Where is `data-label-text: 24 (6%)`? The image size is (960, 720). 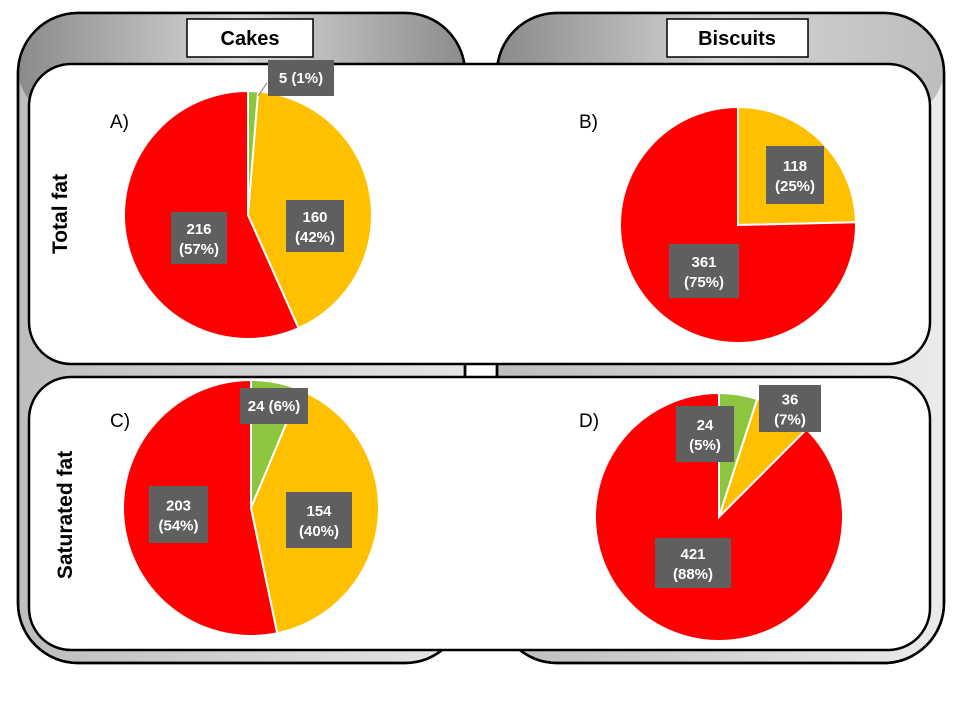 data-label-text: 24 (6%) is located at coordinates (274, 406).